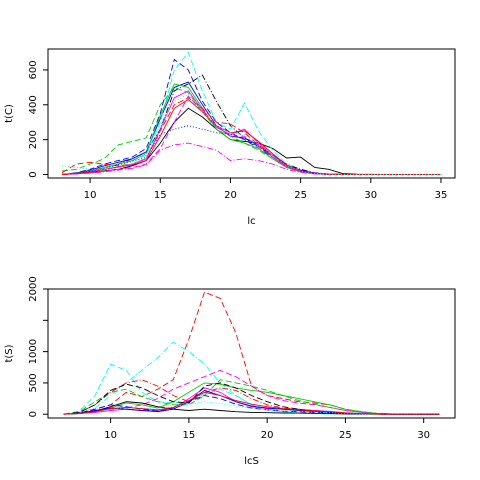 The height and width of the screenshot is (480, 480). Describe the element at coordinates (33, 104) in the screenshot. I see `y-tick-label: 400` at that location.